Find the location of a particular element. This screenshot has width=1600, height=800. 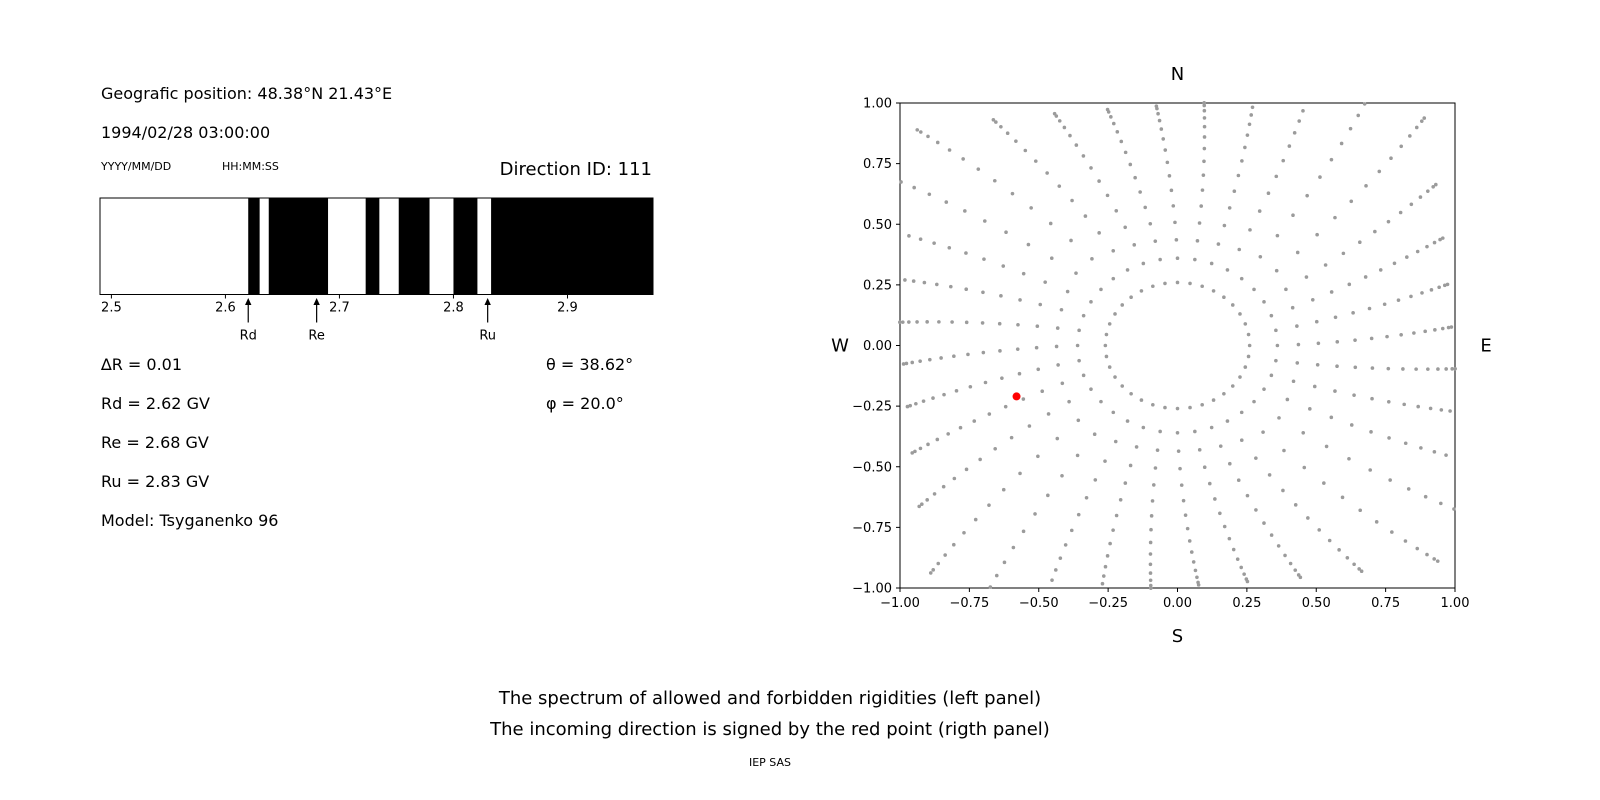

x-tick-label: −0.25 is located at coordinates (1108, 603).